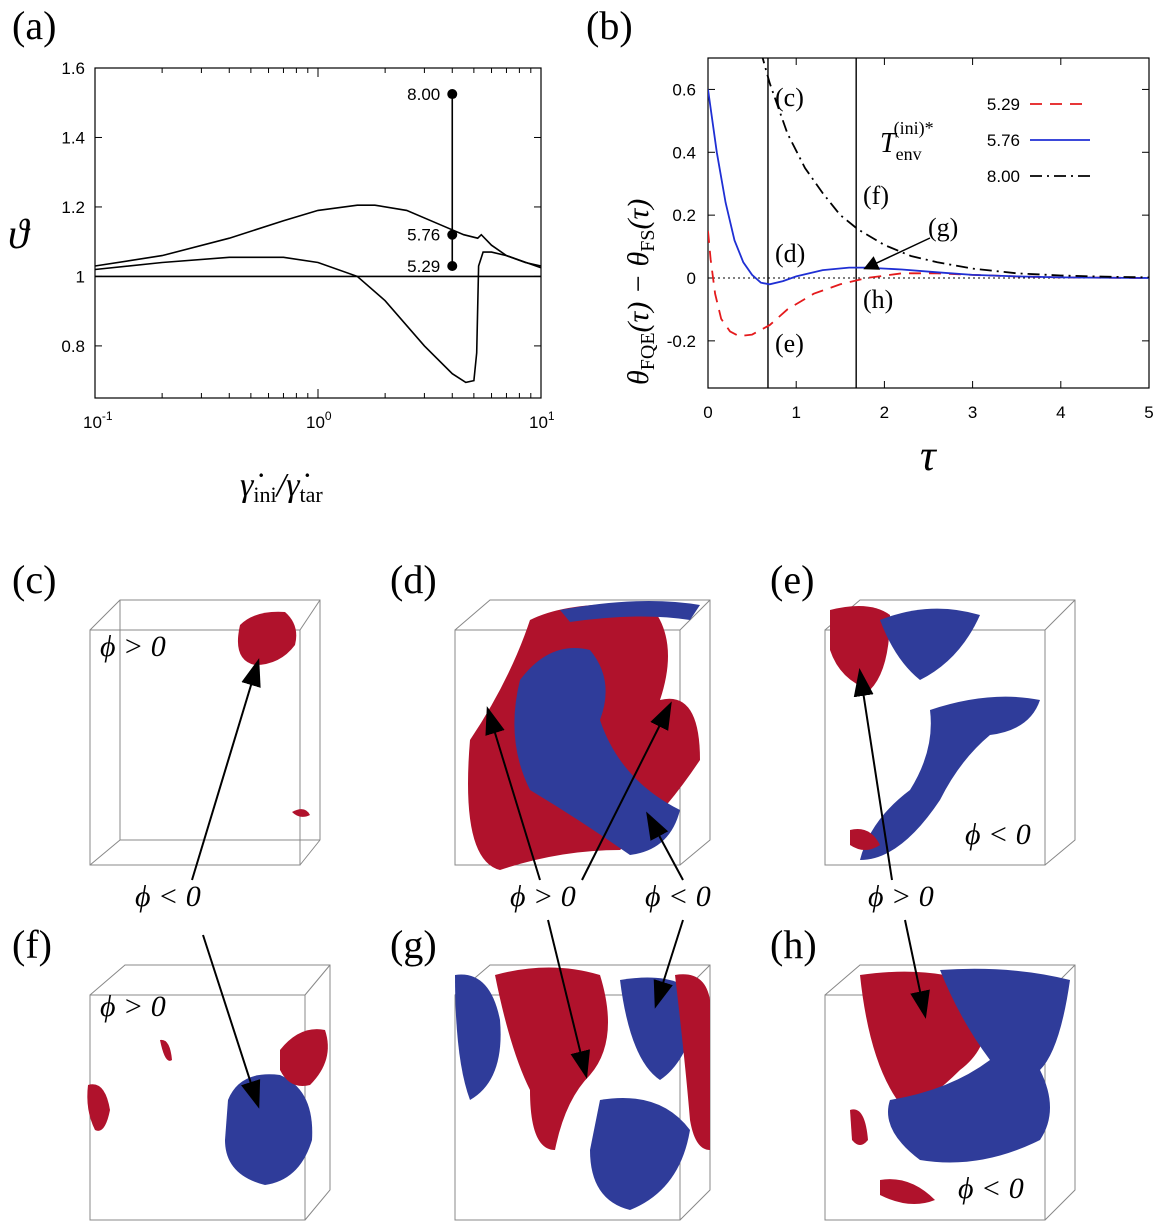 This screenshot has height=1228, width=1167. I want to click on label-mid-1: ϕ < 0, so click(168, 896).